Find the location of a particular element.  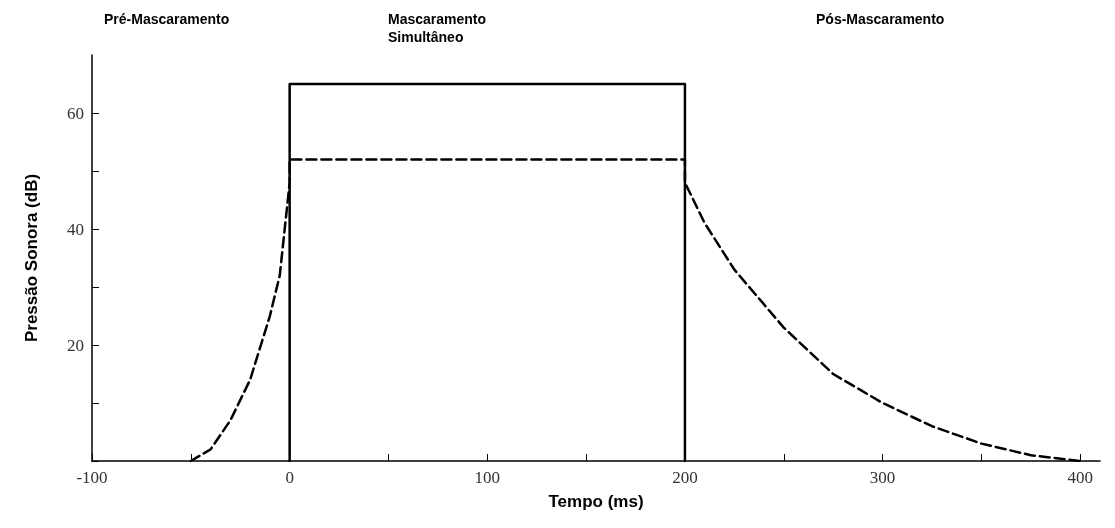

x-axis-title: Tempo (ms) is located at coordinates (596, 501).